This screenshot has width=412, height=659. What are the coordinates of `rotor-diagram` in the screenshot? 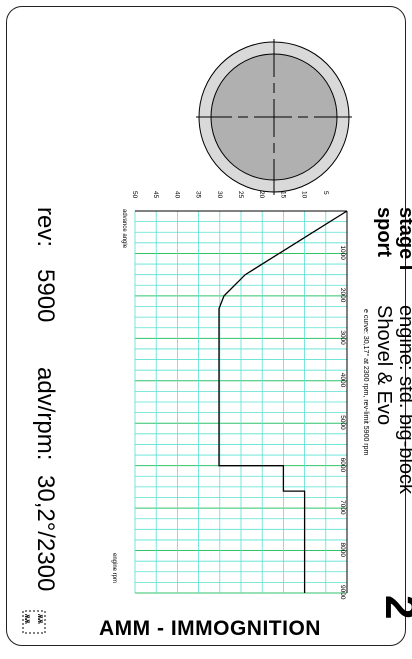 It's located at (274, 117).